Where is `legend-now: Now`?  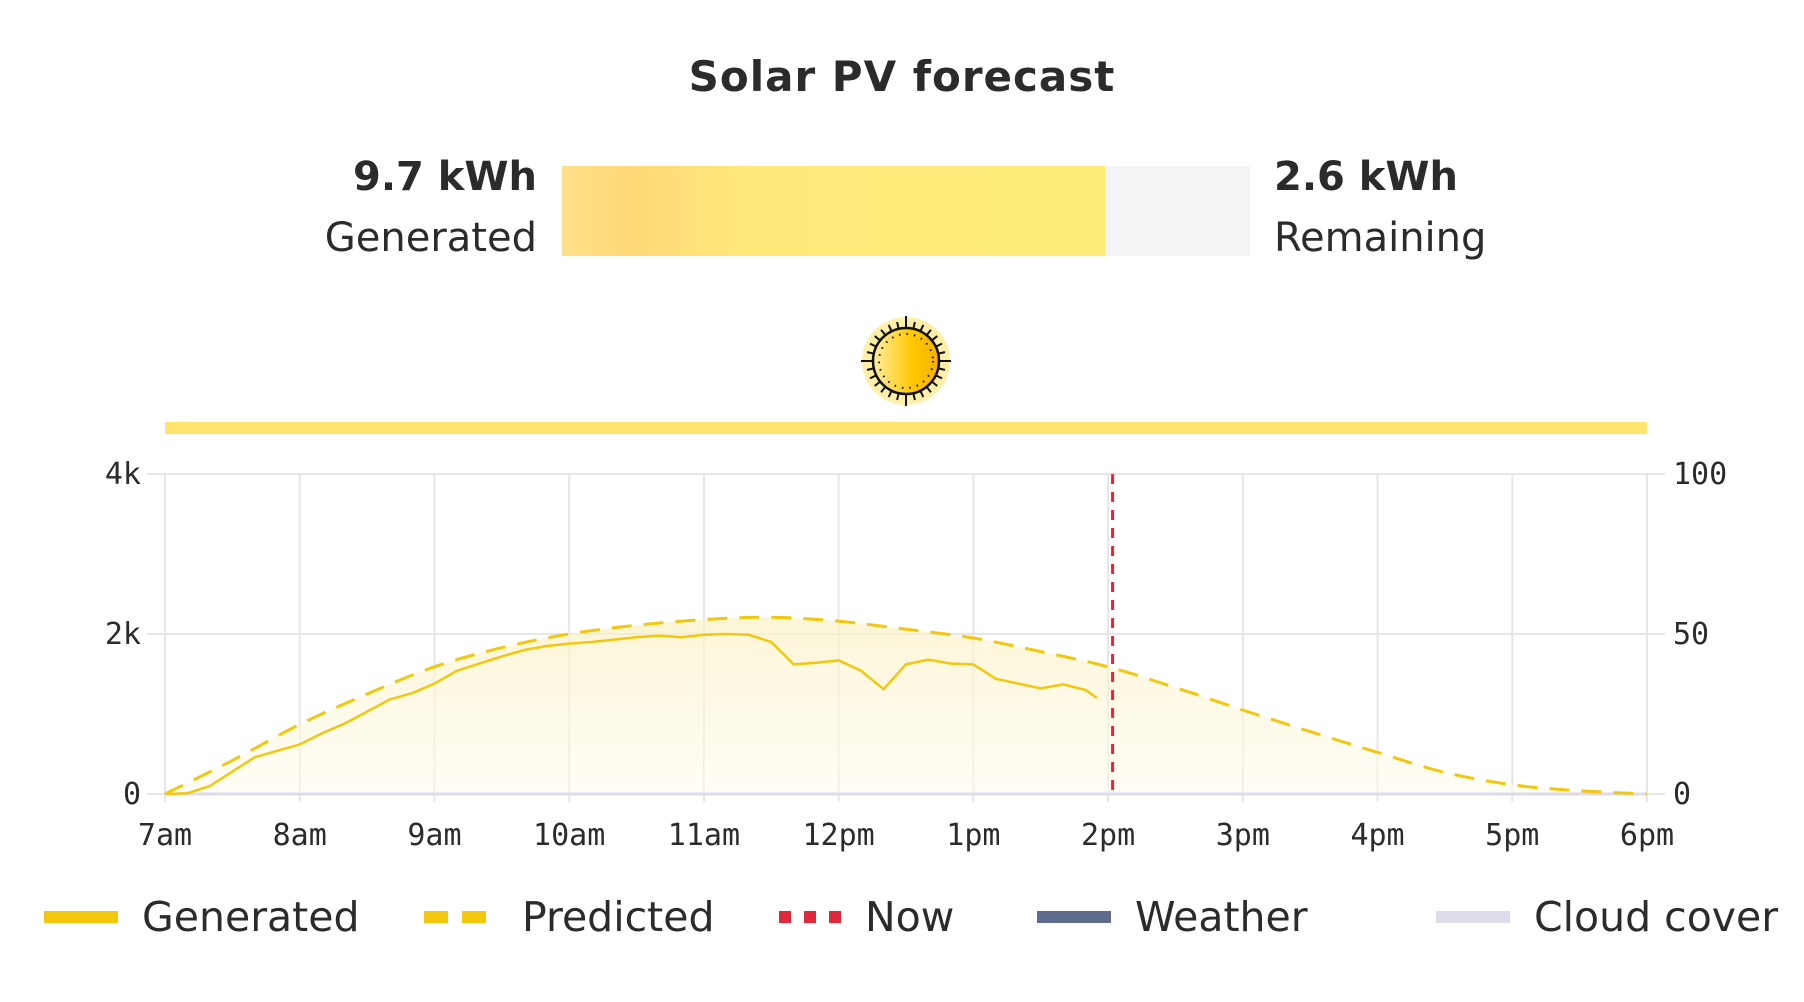
legend-now: Now is located at coordinates (866, 917).